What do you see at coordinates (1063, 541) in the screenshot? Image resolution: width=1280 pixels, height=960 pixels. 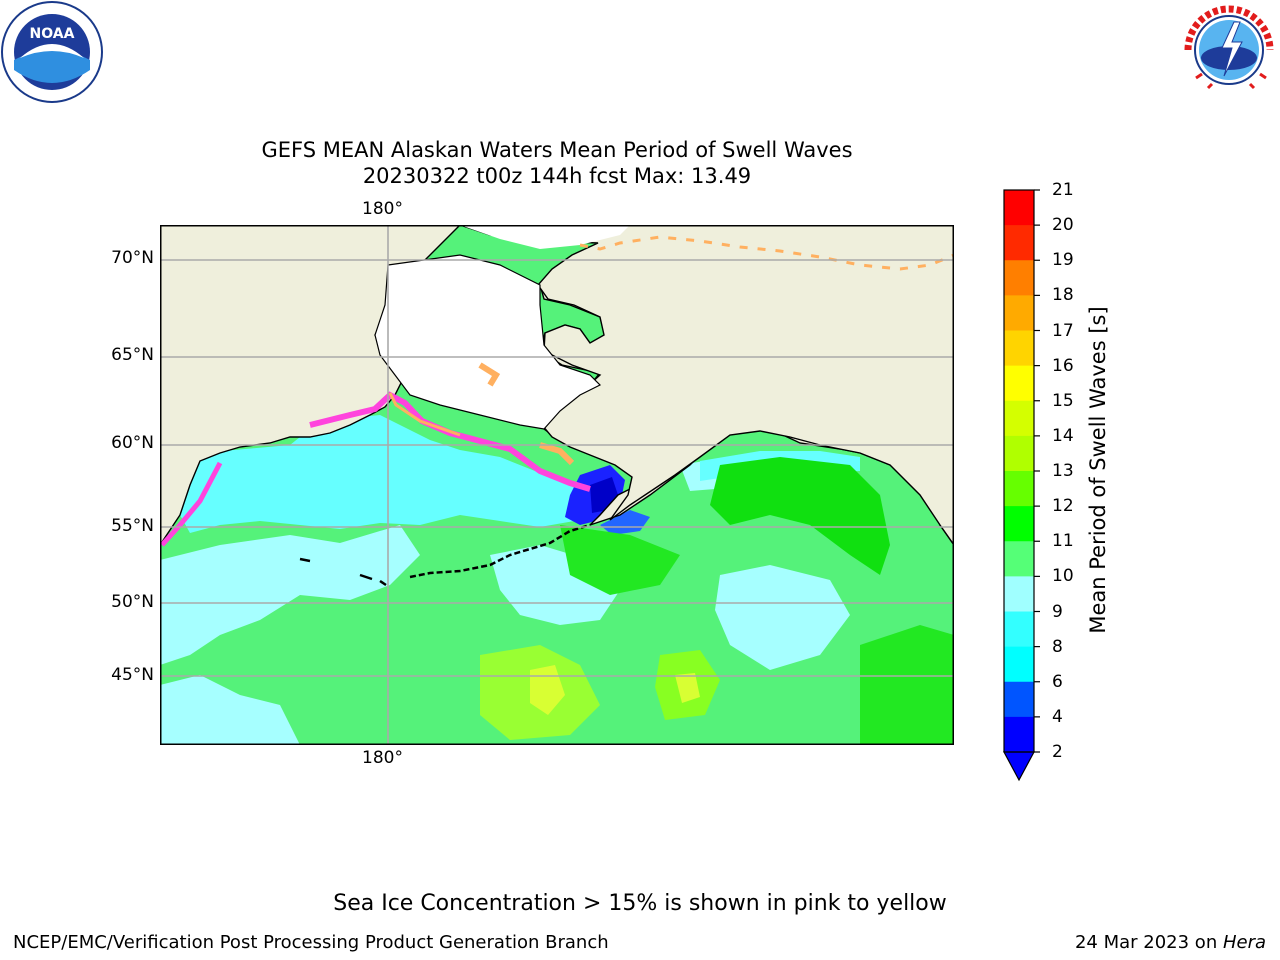 I see `colorbar-tick-label: 11` at bounding box center [1063, 541].